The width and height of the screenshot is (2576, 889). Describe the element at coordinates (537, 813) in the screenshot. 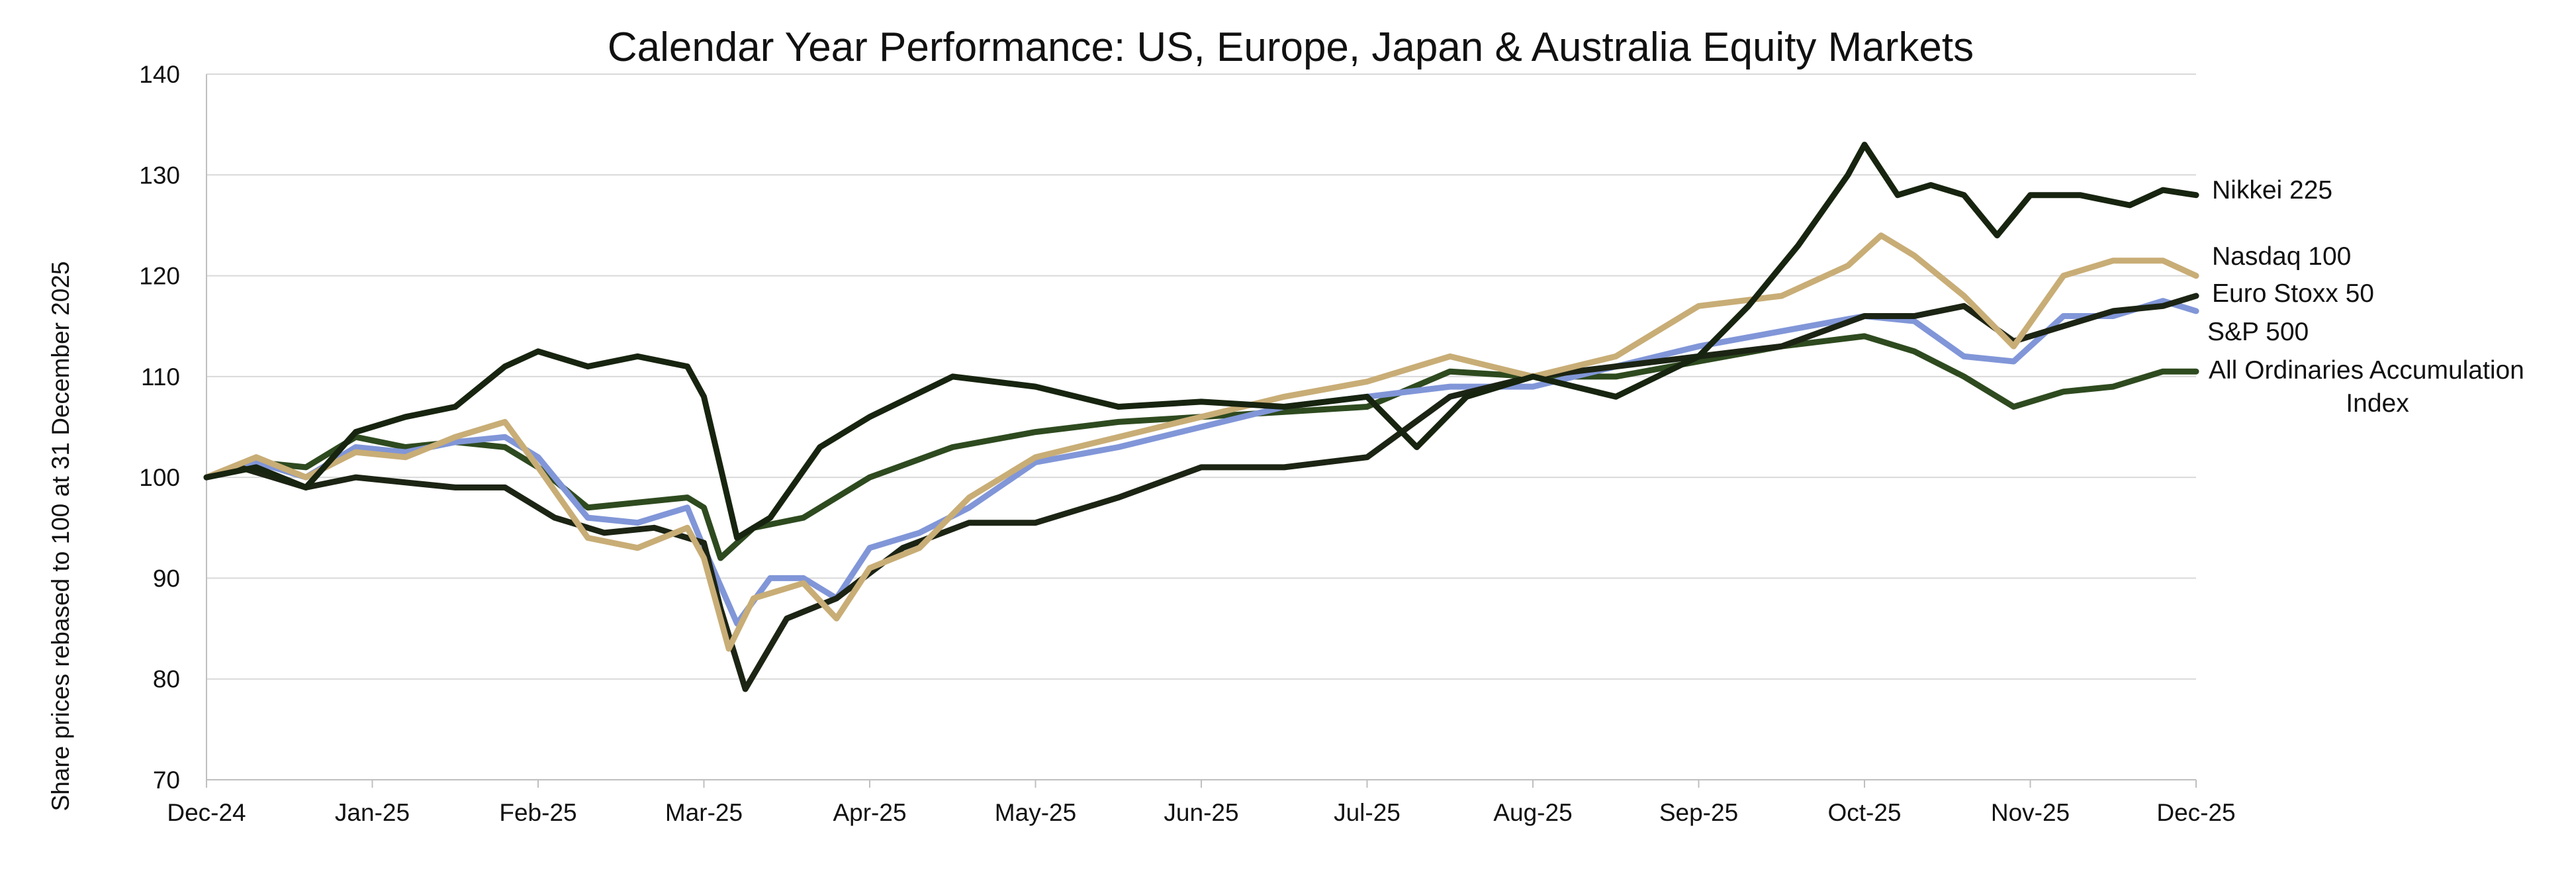

I see `x-tick-label: Feb-25` at that location.